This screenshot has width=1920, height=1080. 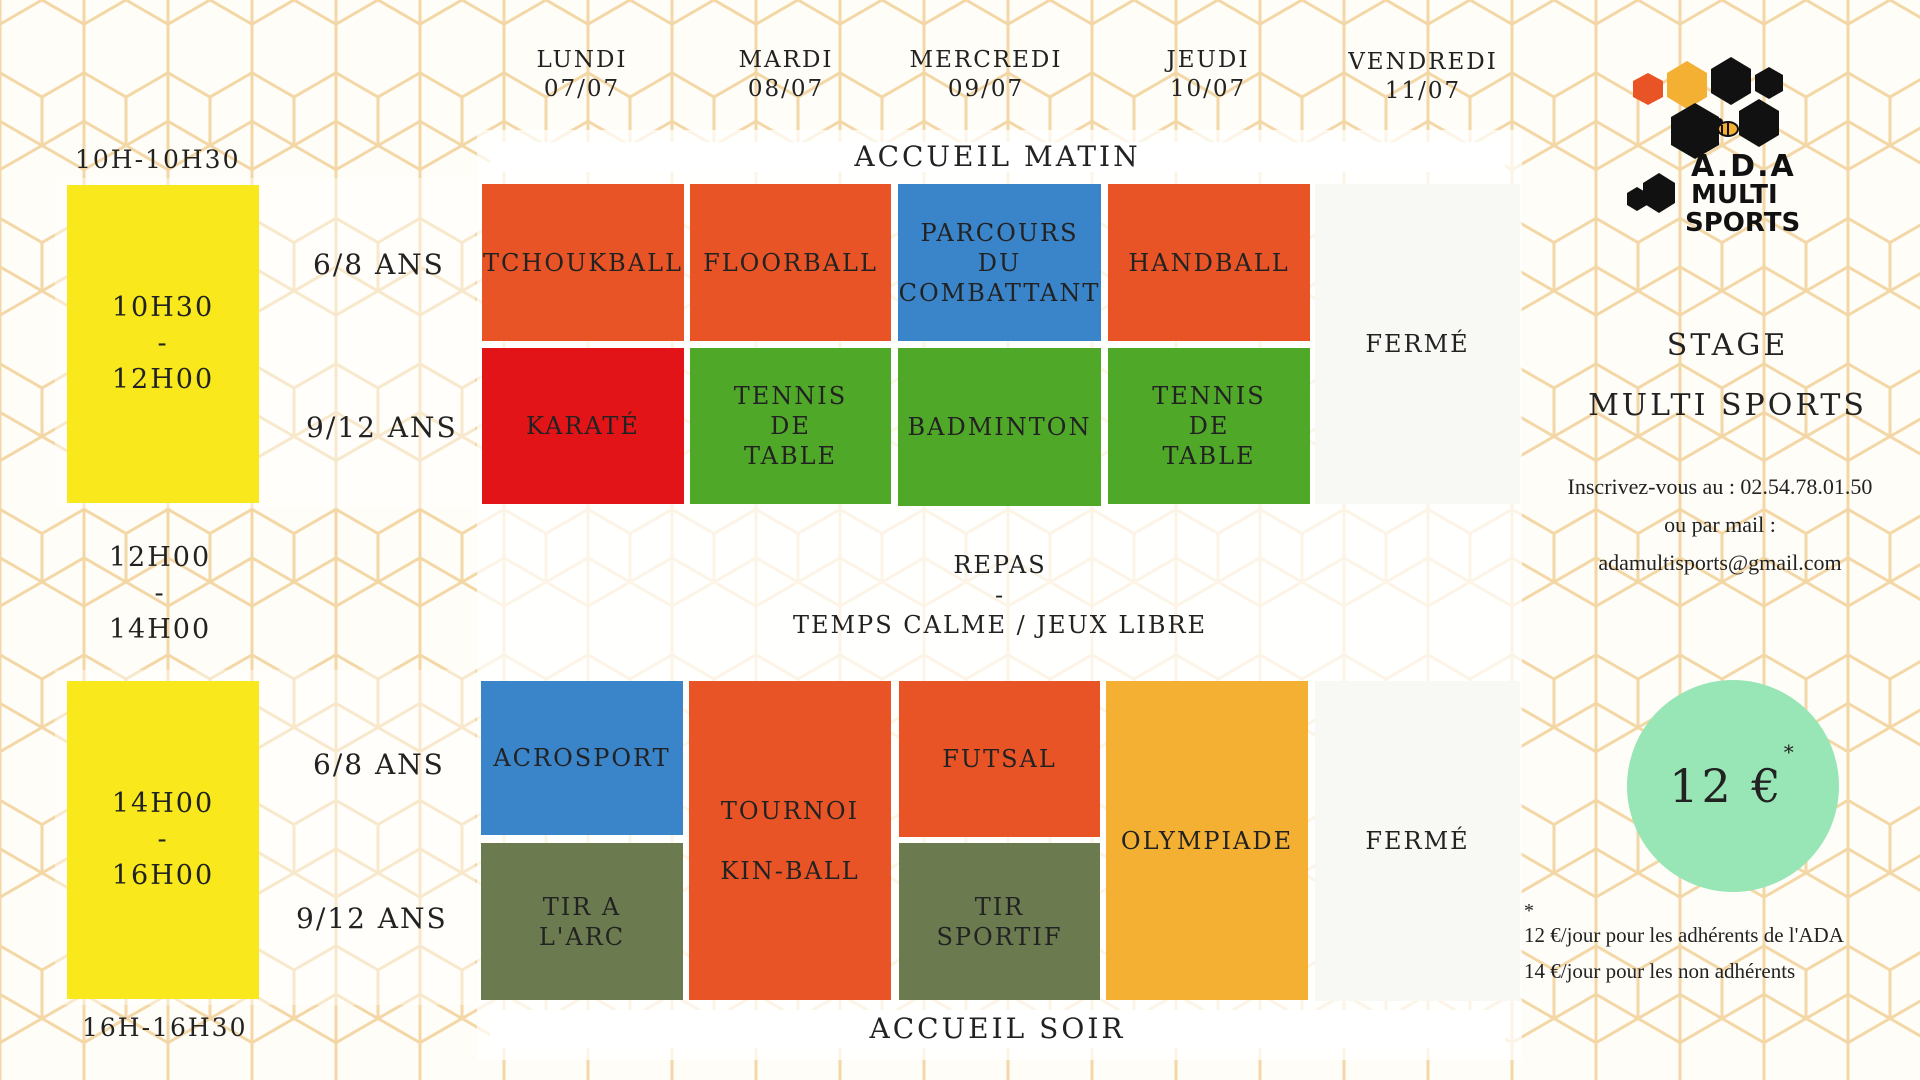 What do you see at coordinates (1727, 345) in the screenshot?
I see `stage-title-line: STAGE` at bounding box center [1727, 345].